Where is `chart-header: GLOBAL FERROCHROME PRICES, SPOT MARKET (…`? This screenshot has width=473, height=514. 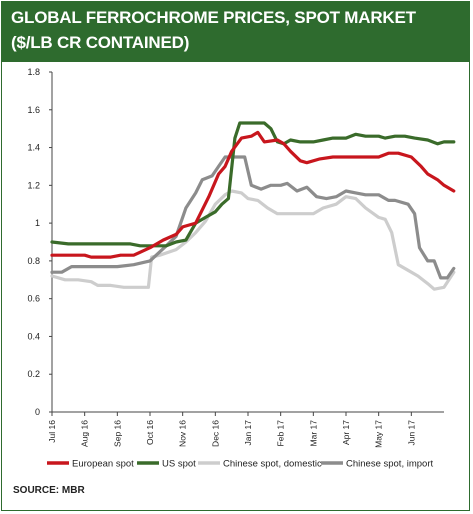
chart-header: GLOBAL FERROCHROME PRICES, SPOT MARKET (… is located at coordinates (235, 32).